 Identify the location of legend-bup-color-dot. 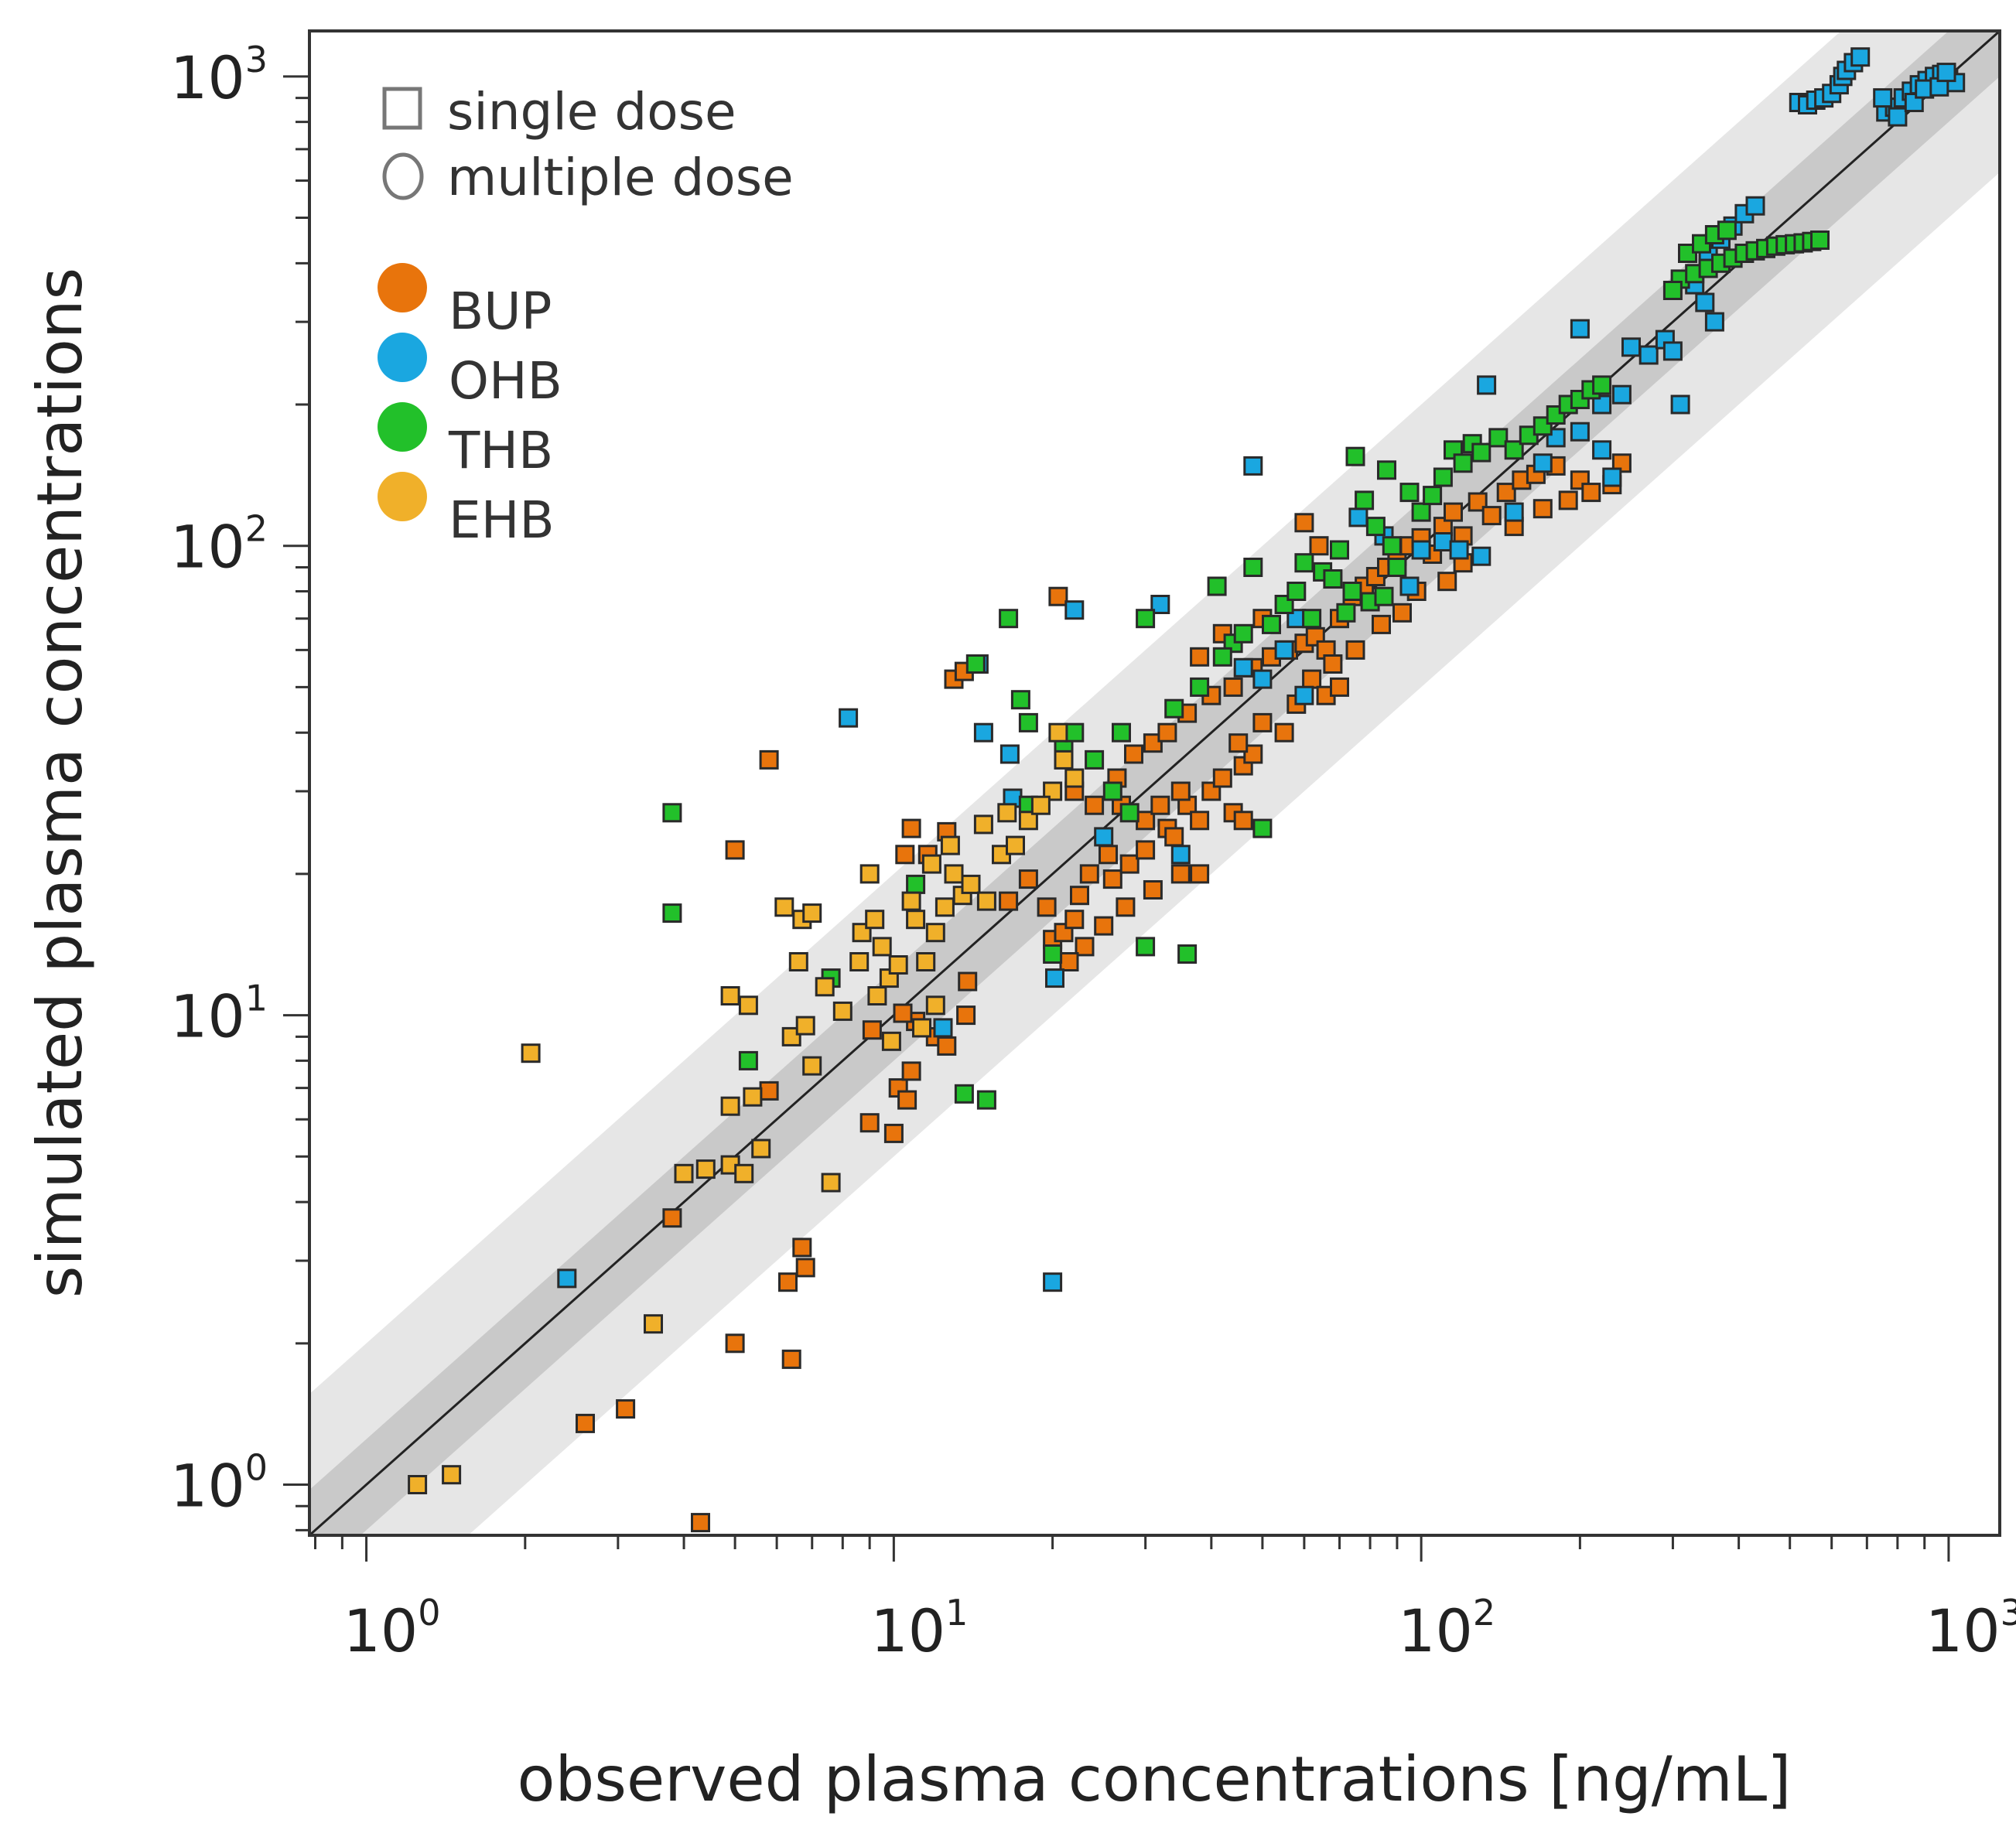
(403, 287).